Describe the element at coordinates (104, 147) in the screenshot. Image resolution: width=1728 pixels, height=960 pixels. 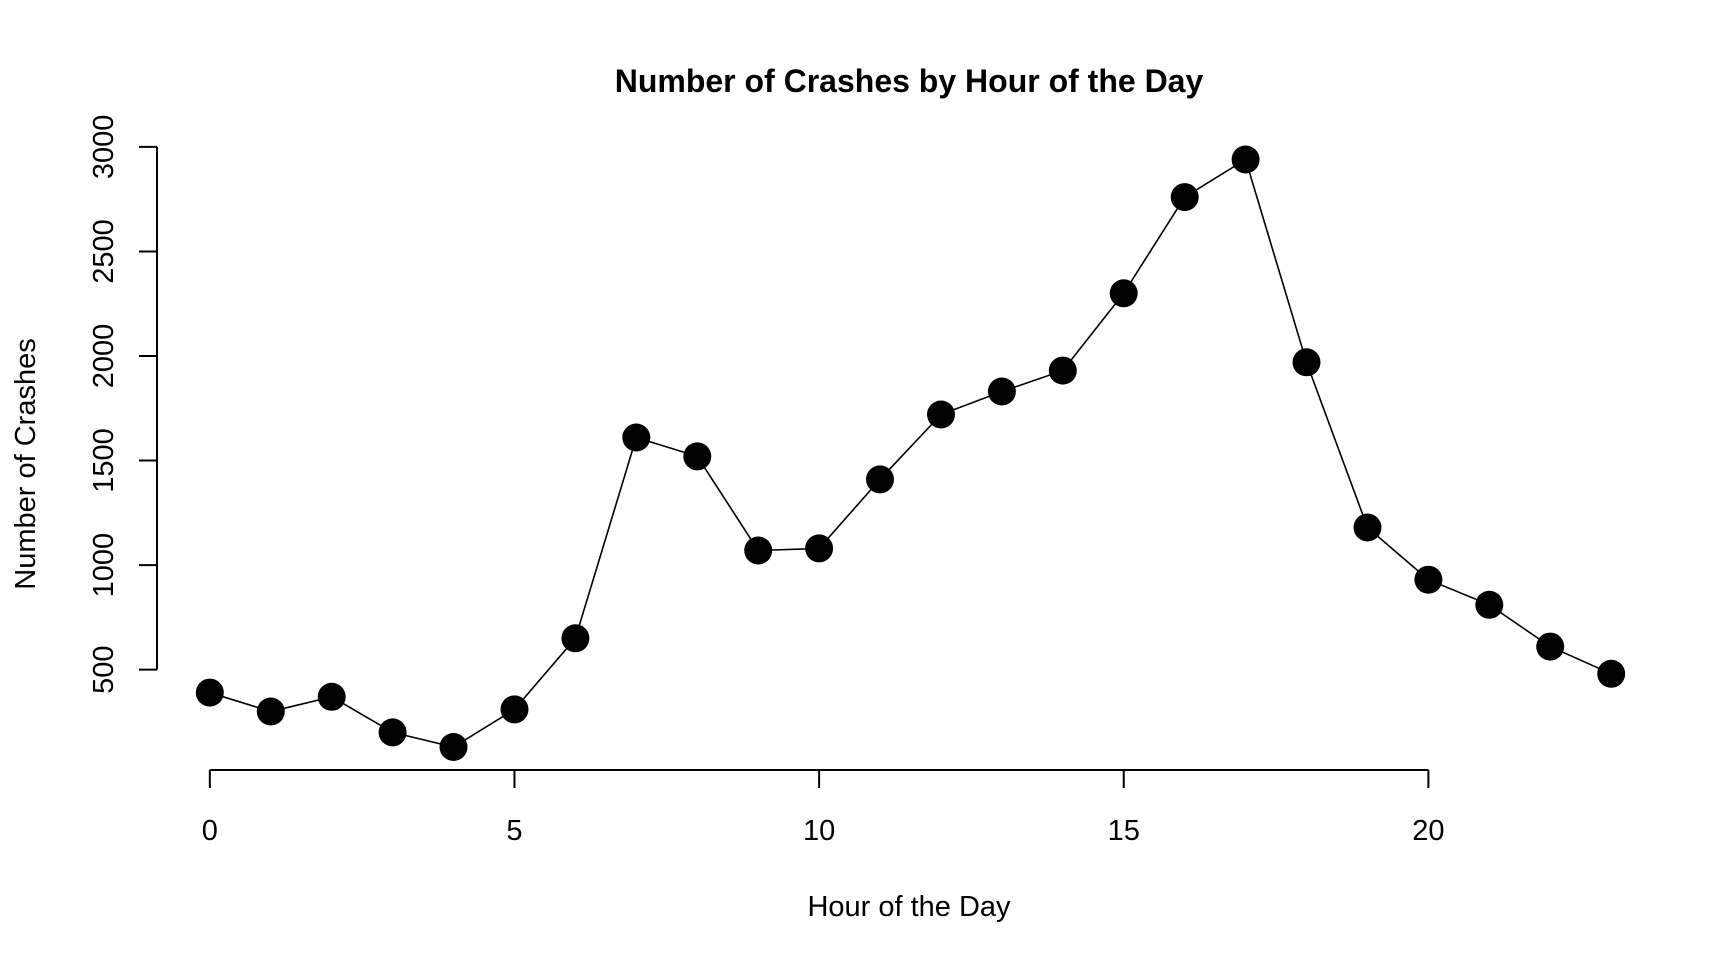
I see `y-tick-label: 3000` at that location.